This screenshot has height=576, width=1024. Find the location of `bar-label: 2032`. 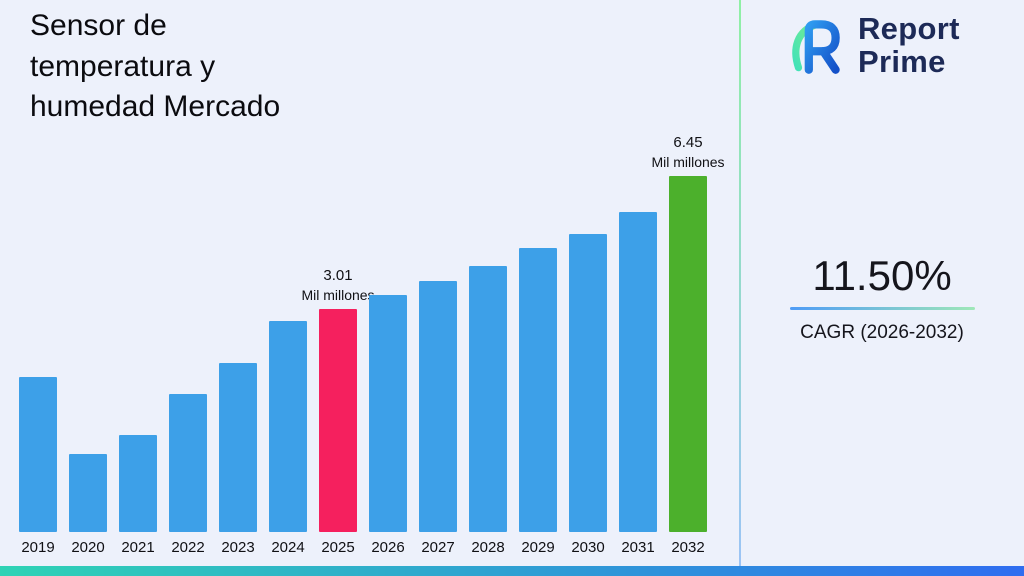

bar-label: 2032 is located at coordinates (688, 547).